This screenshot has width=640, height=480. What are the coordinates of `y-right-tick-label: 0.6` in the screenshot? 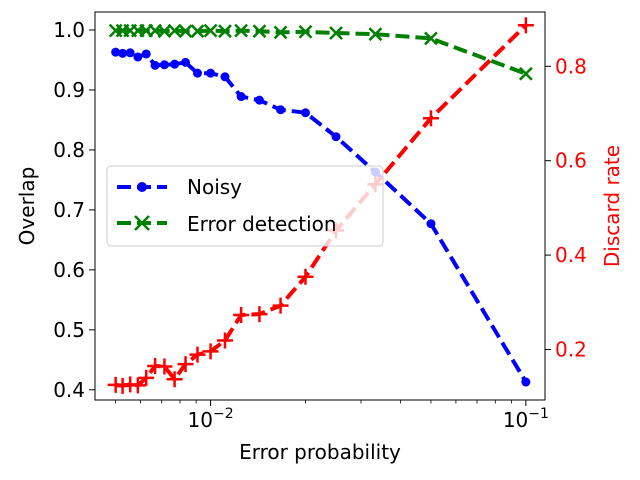 It's located at (571, 161).